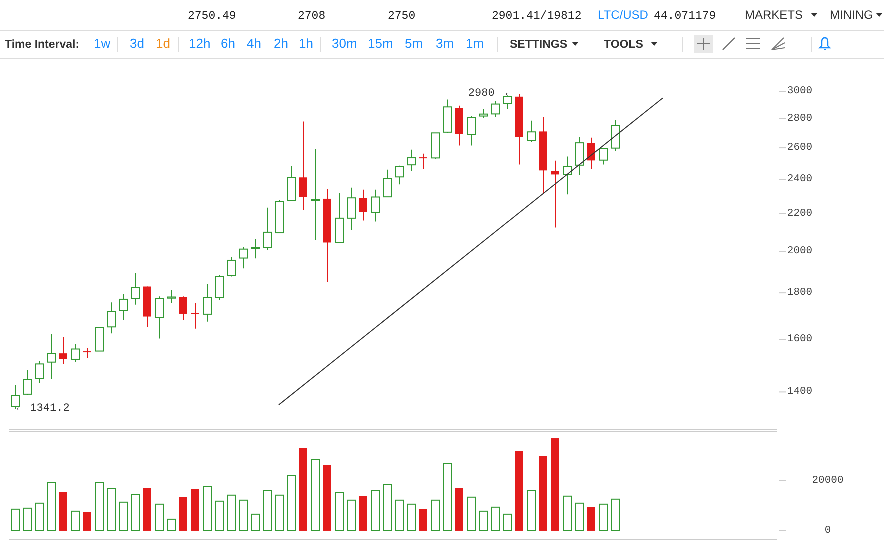 Image resolution: width=884 pixels, height=543 pixels. I want to click on y-tick-label: 3000, so click(800, 92).